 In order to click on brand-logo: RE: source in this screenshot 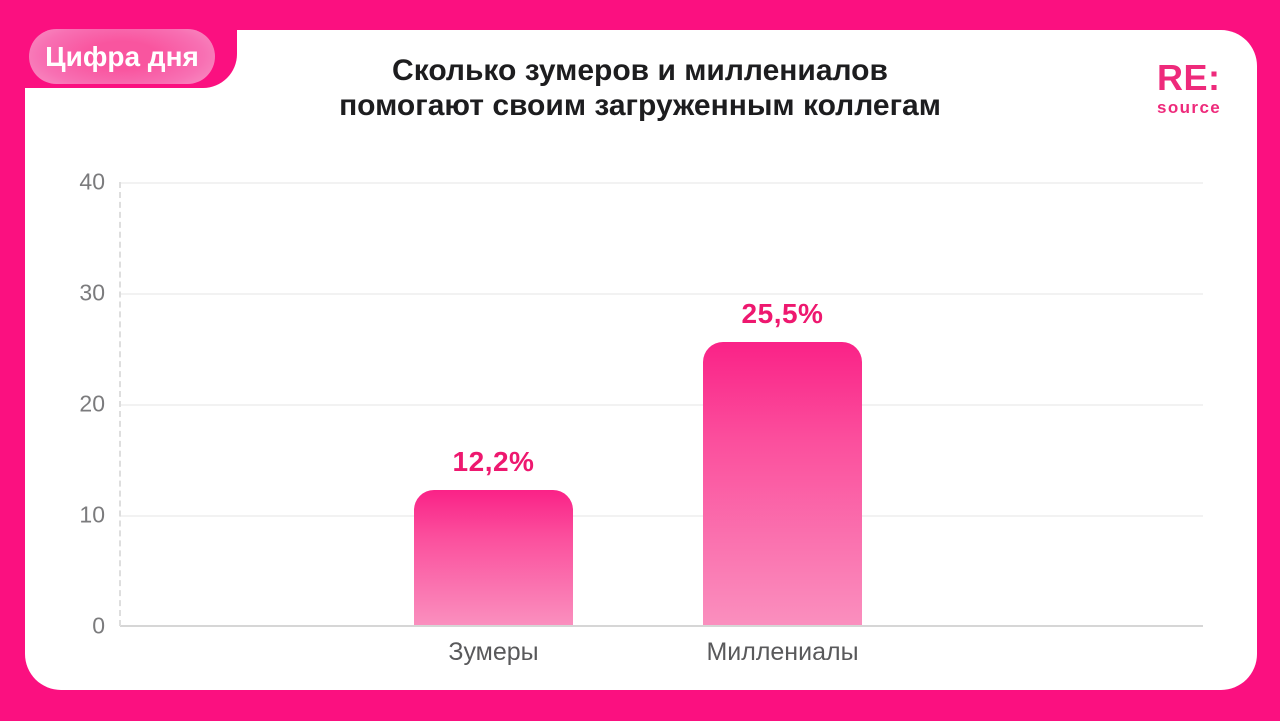, I will do `click(1189, 89)`.